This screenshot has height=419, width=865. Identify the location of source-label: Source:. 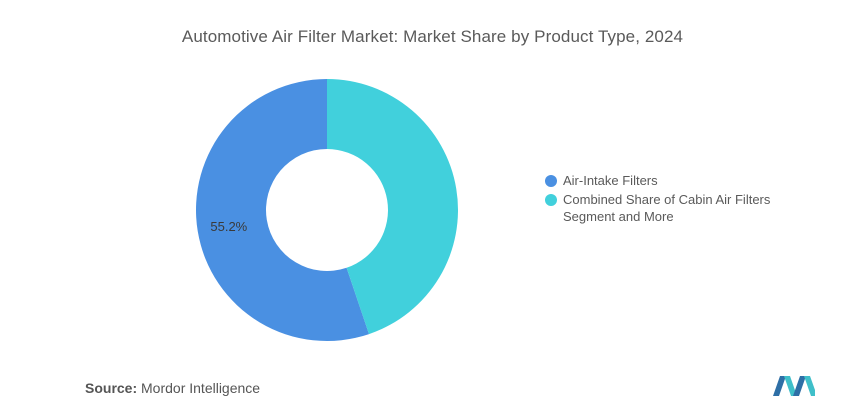
(111, 388).